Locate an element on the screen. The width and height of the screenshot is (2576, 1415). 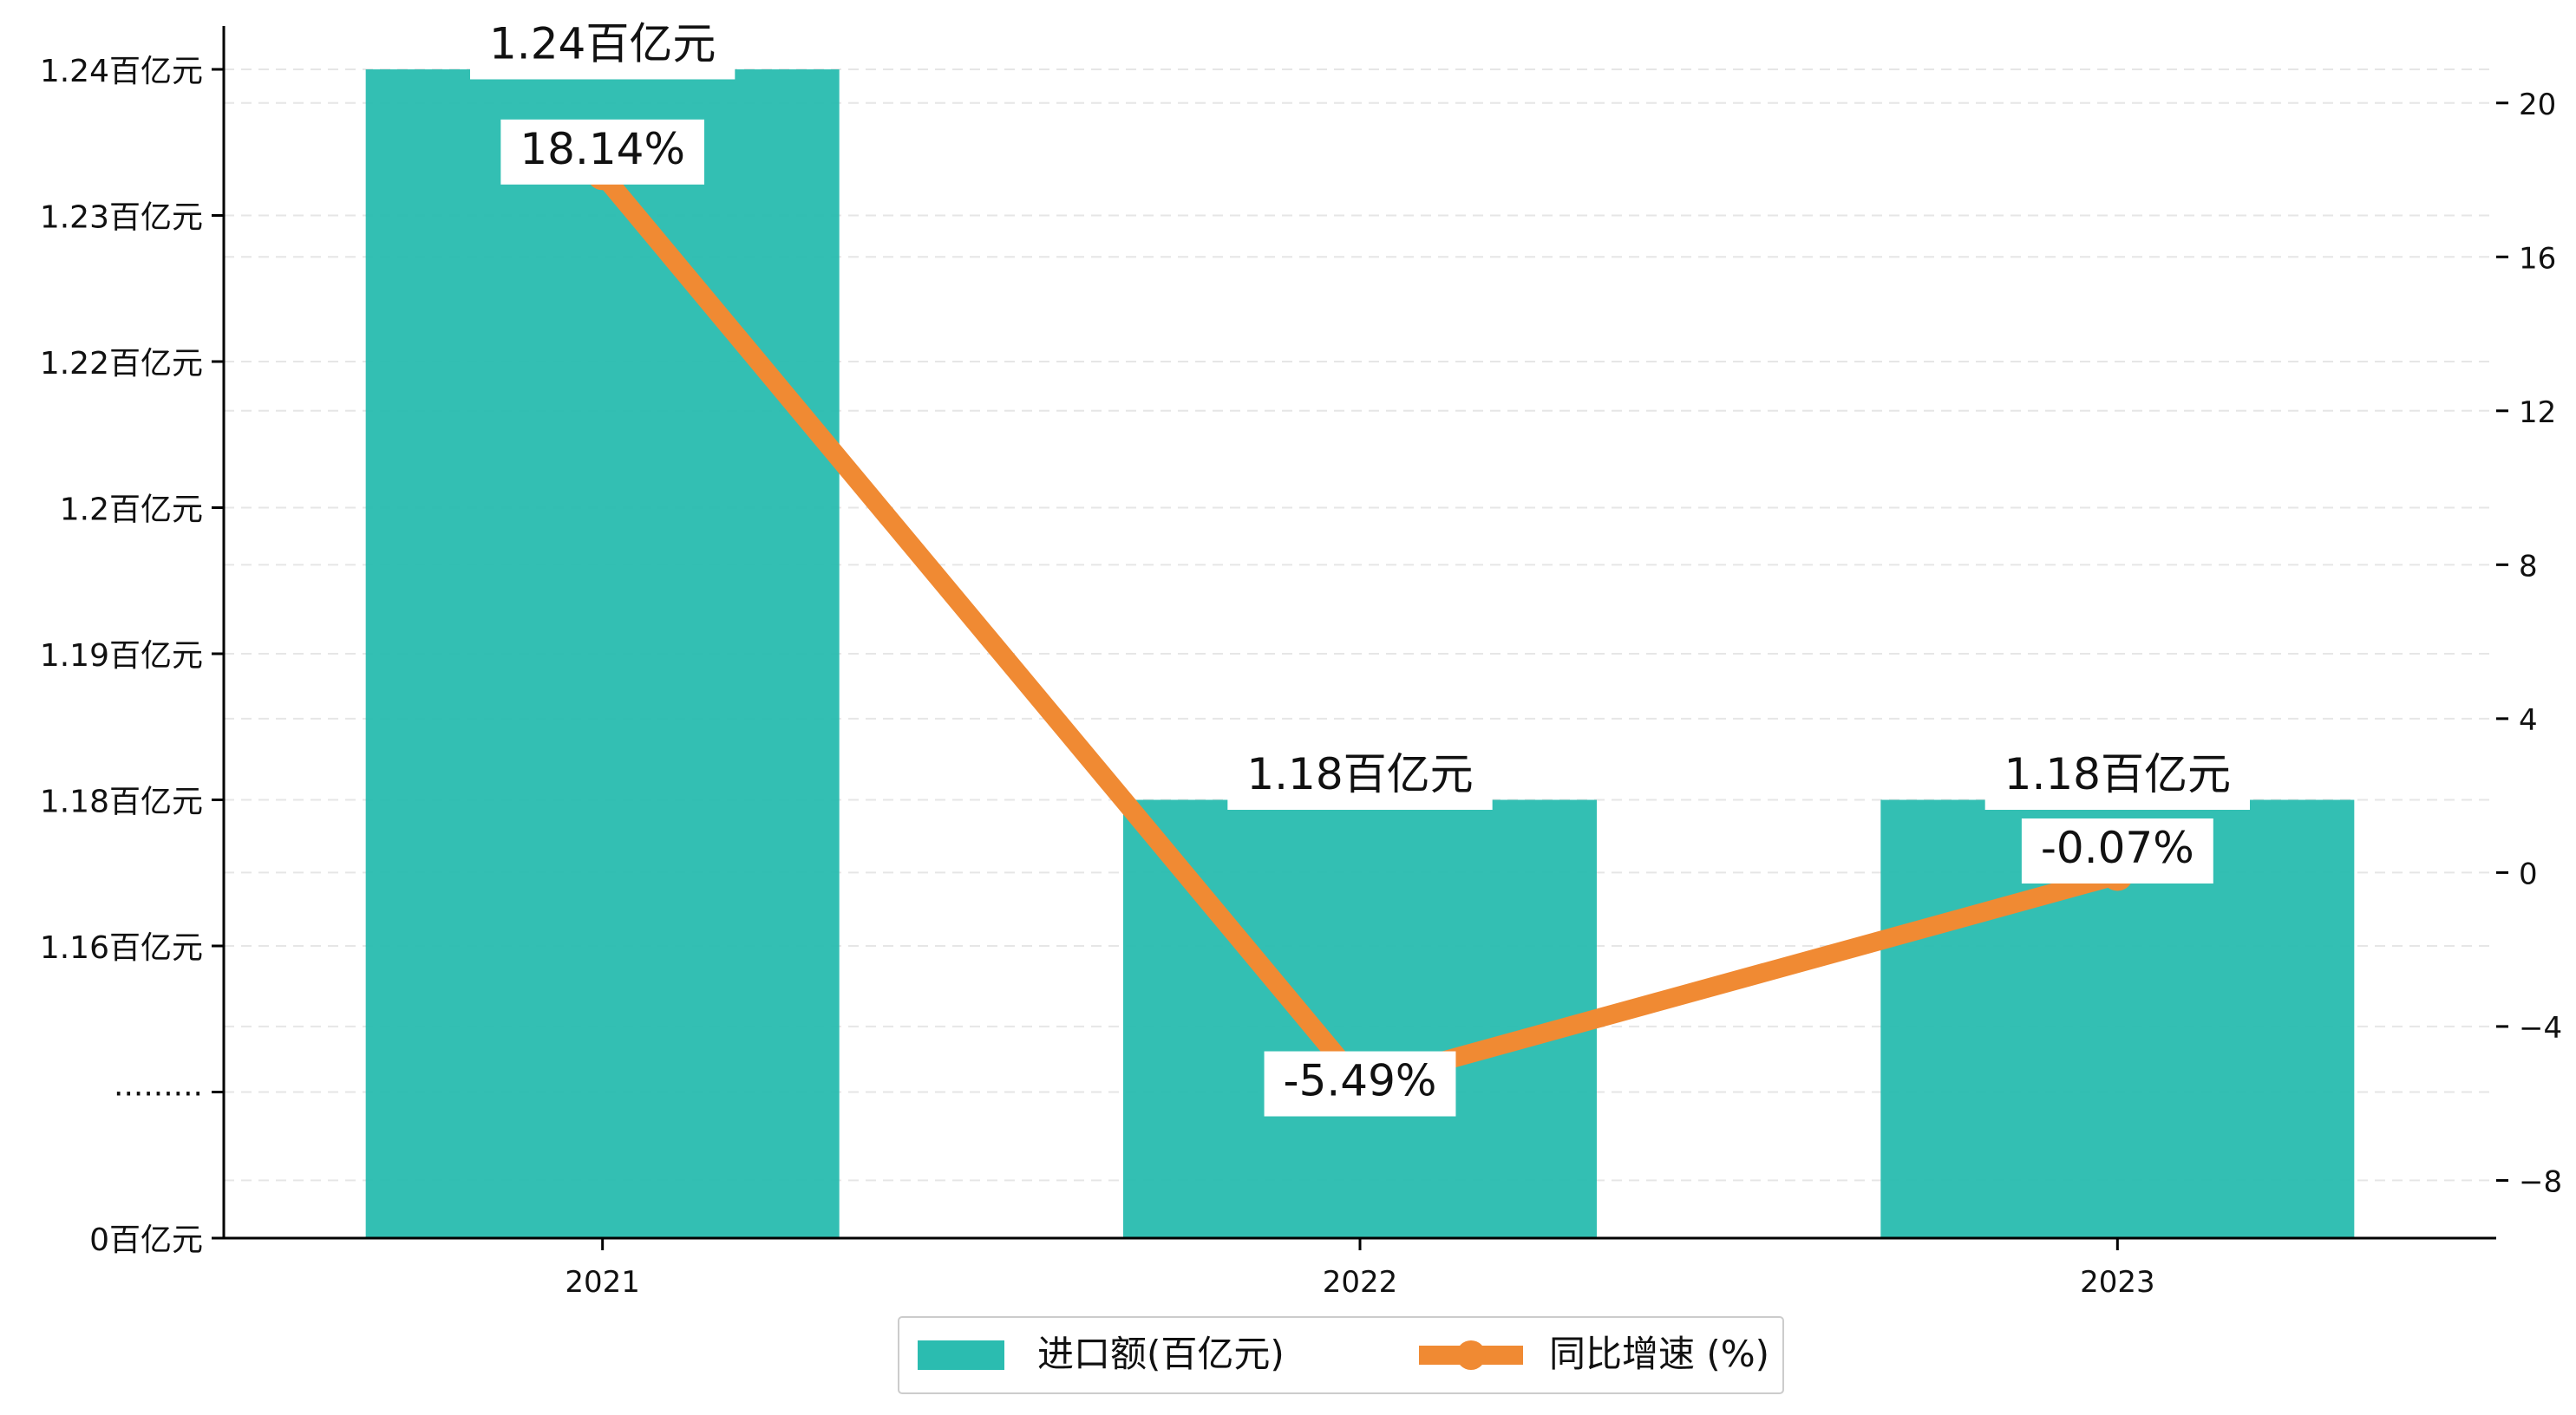
line-label-text: -0.07% is located at coordinates (2117, 848).